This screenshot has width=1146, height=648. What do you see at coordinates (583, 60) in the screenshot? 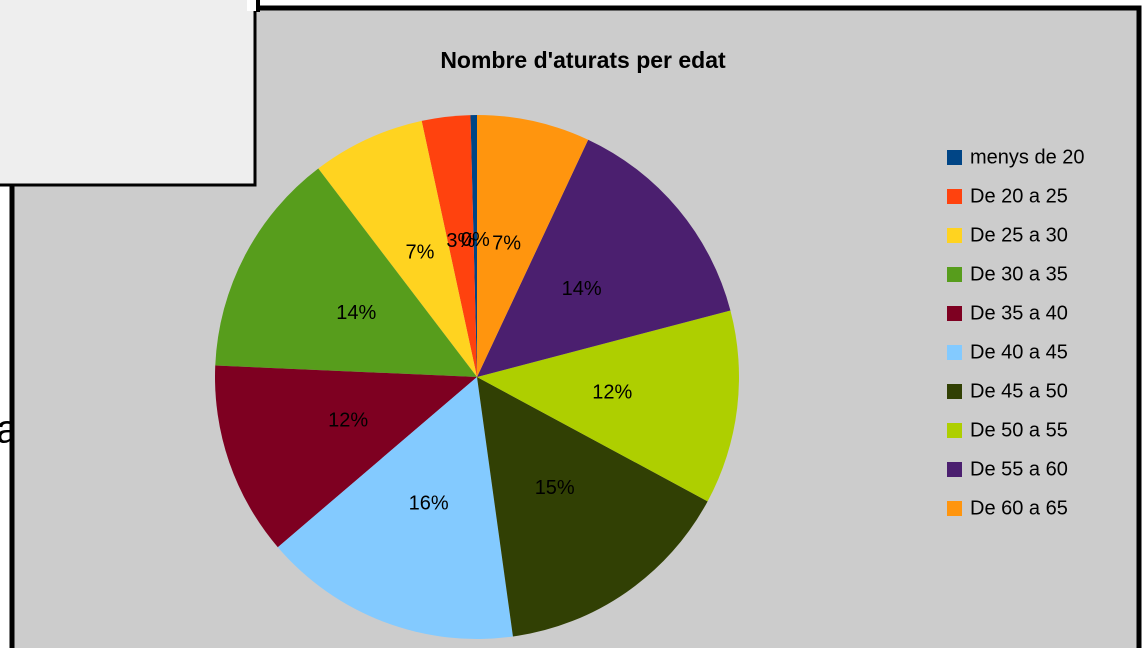
I see `chart-title: Nombre d'aturats per edat` at bounding box center [583, 60].